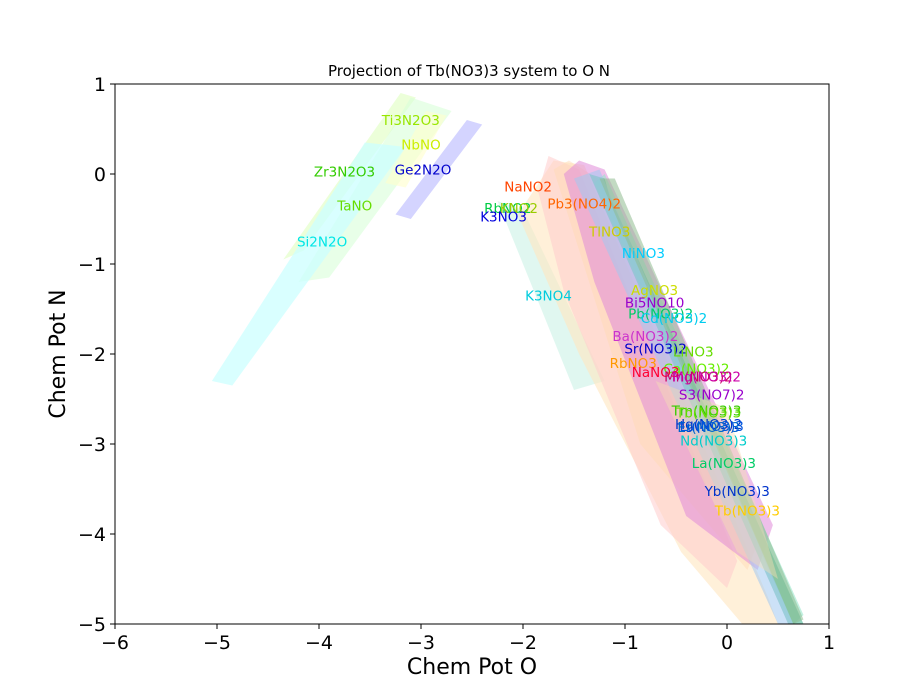 This screenshot has height=700, width=919. What do you see at coordinates (727, 643) in the screenshot?
I see `x-tick-label: 0` at bounding box center [727, 643].